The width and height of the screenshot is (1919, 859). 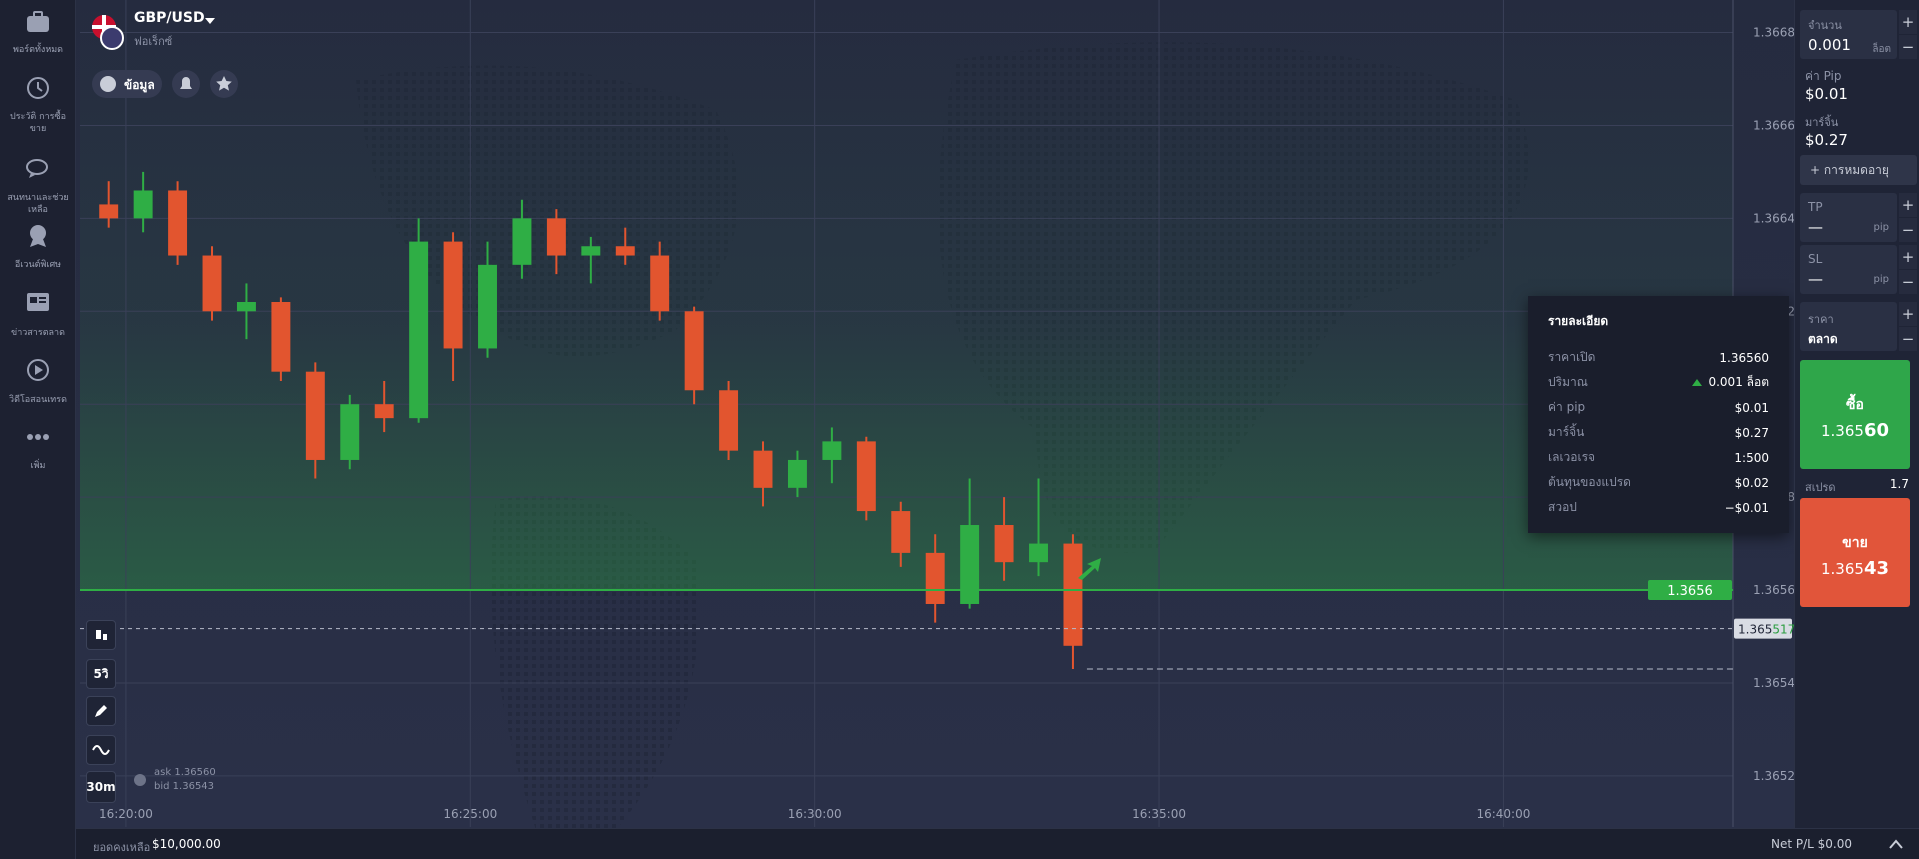 I want to click on details-value: 0.001 ล็อต, so click(x=1738, y=382).